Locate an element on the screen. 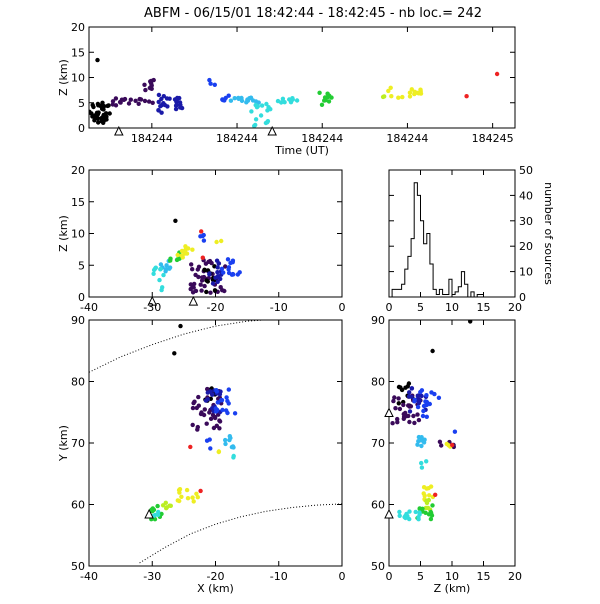 This screenshot has width=600, height=604. y-tick-label: 70 is located at coordinates (378, 443).